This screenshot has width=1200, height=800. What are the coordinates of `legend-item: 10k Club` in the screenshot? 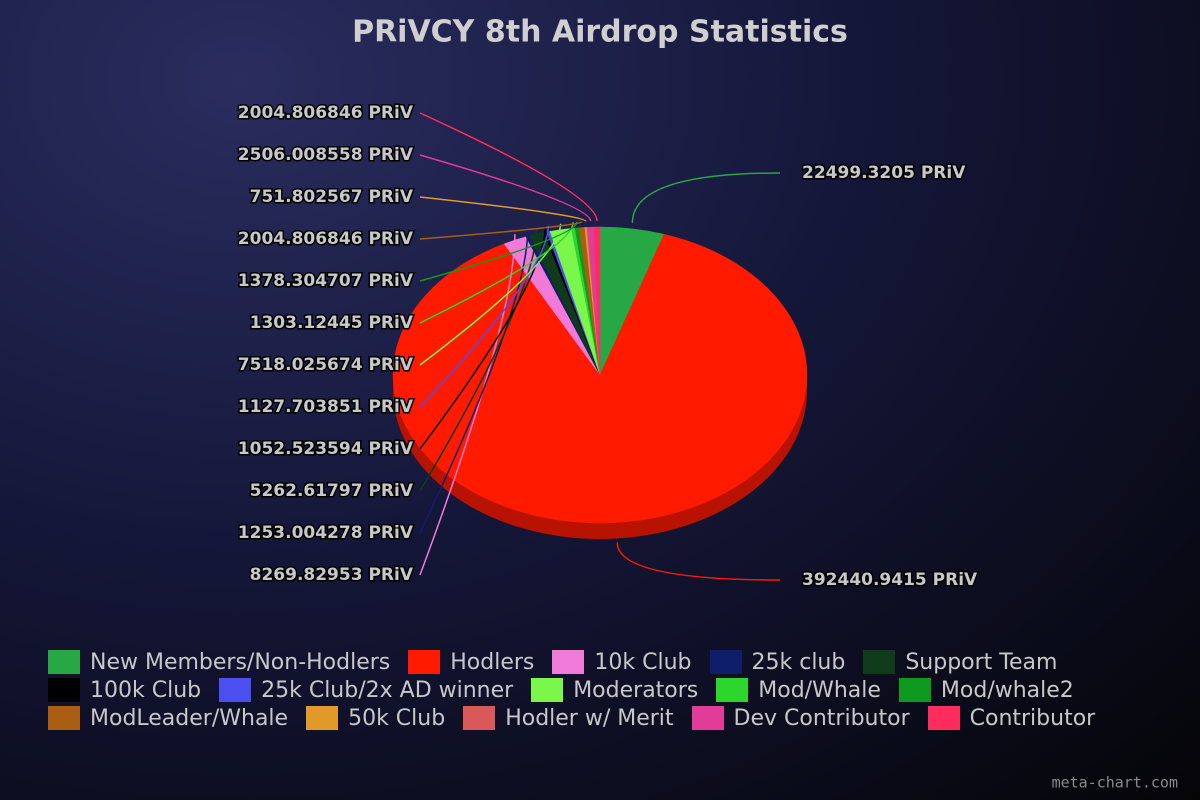 It's located at (622, 662).